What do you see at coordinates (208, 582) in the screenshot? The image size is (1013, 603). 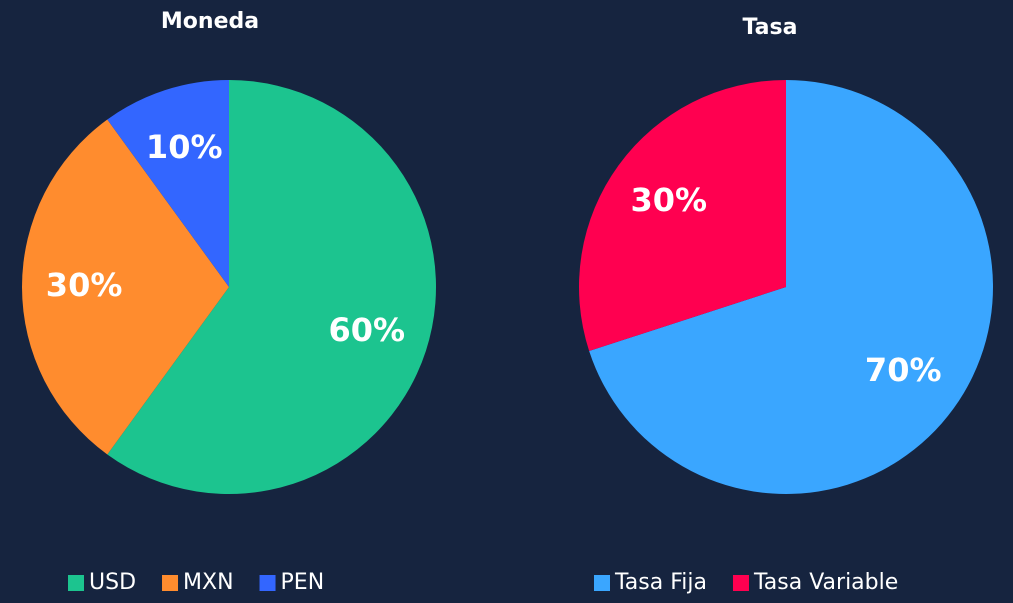 I see `legend-label: MXN` at bounding box center [208, 582].